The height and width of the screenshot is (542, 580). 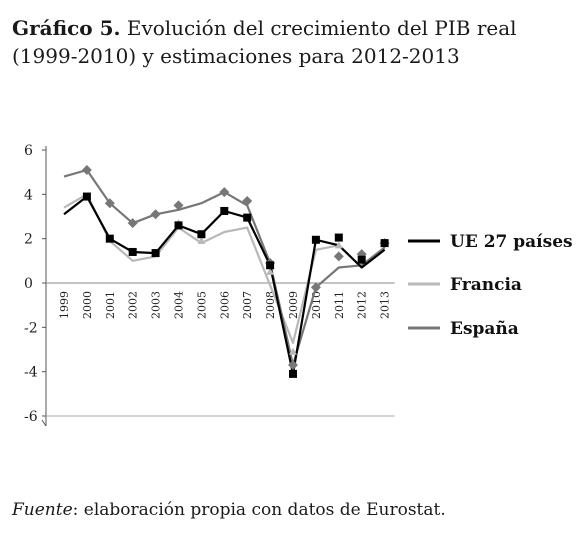 I want to click on x-tick-label: 2012, so click(x=362, y=305).